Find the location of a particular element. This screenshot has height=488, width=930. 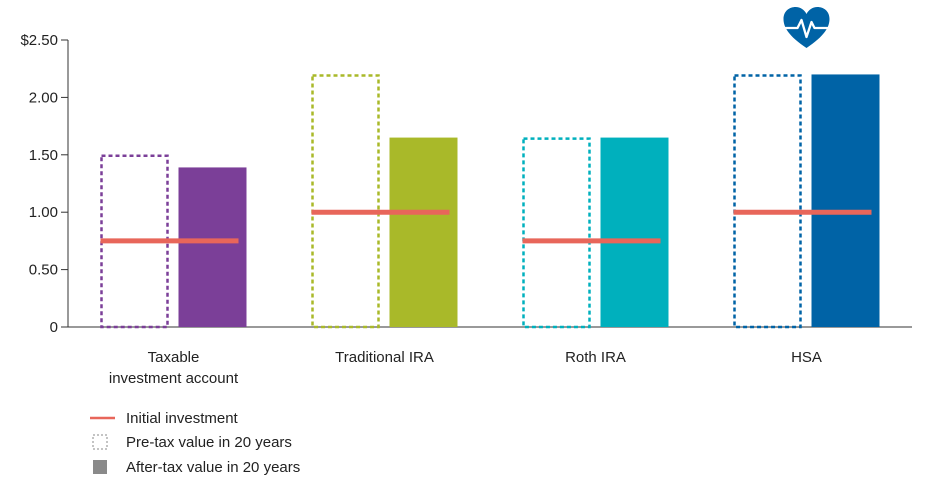

category-label: Roth IRA is located at coordinates (595, 357).